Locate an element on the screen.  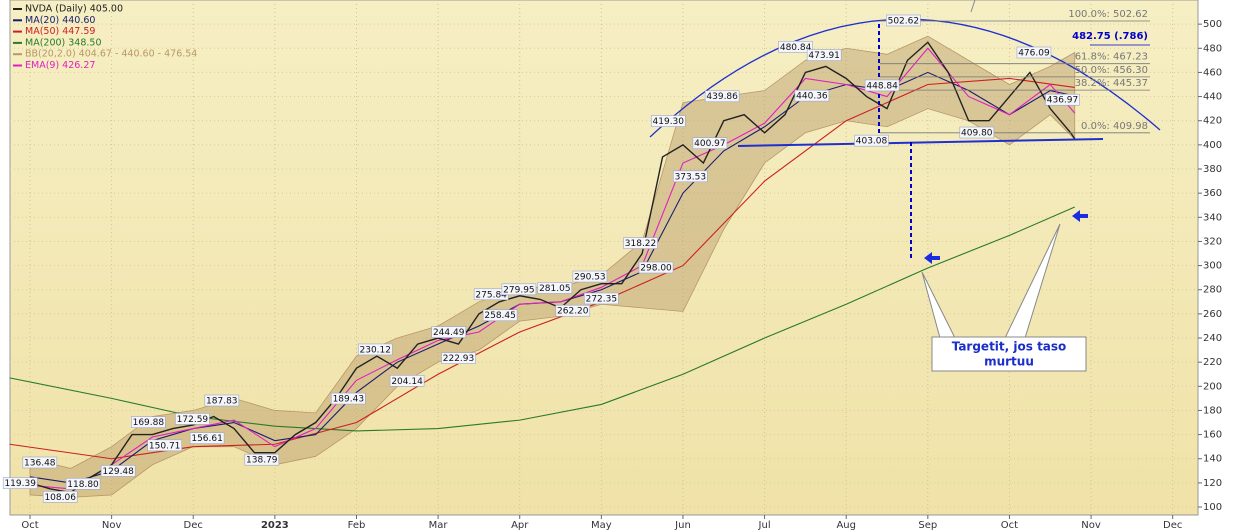
callout-text: Targetit, jos taso is located at coordinates (1009, 347).